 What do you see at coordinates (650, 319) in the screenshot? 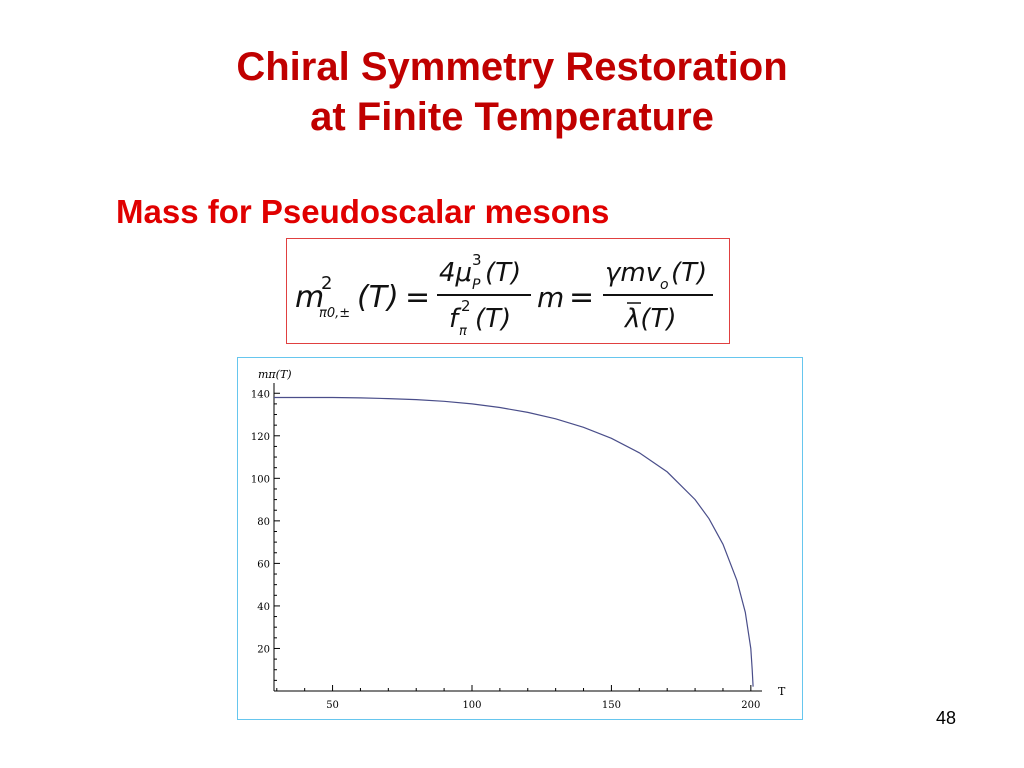
I see `frac2-denominator: λ(T)` at bounding box center [650, 319].